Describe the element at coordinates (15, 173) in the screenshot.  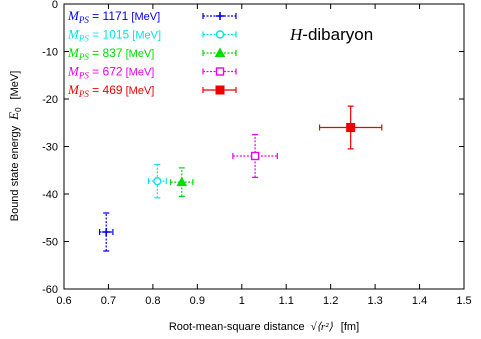
I see `y-axis-title-text: Bound state energy` at that location.